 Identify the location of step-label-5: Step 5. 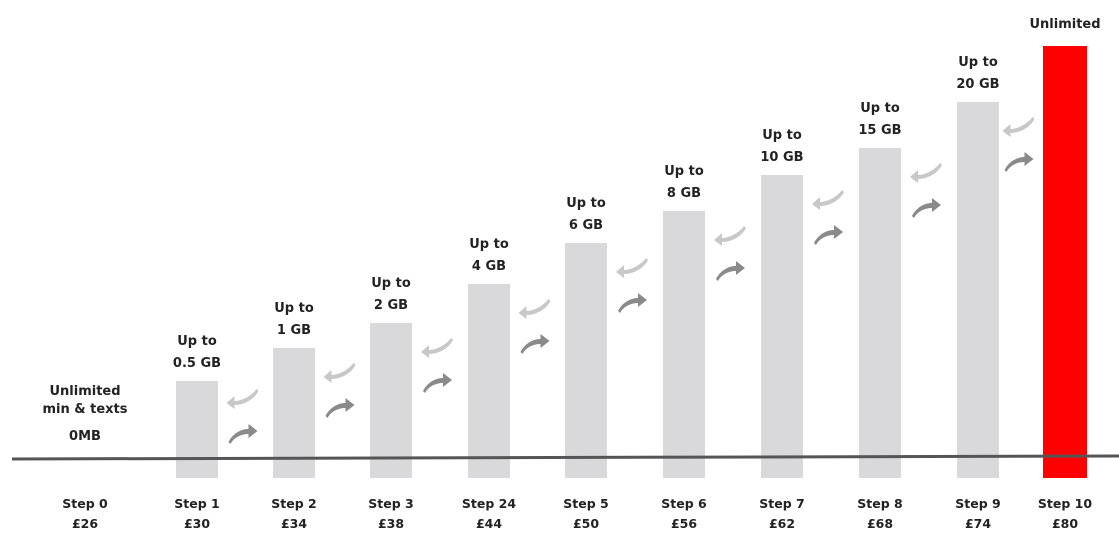
(585, 503).